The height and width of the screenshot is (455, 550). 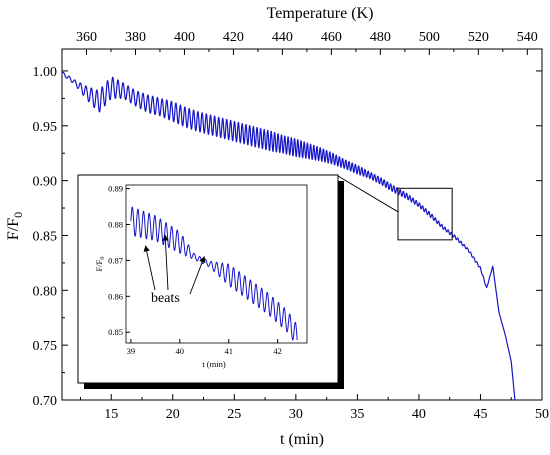 What do you see at coordinates (115, 260) in the screenshot?
I see `inset-y-tick-label: 0.87` at bounding box center [115, 260].